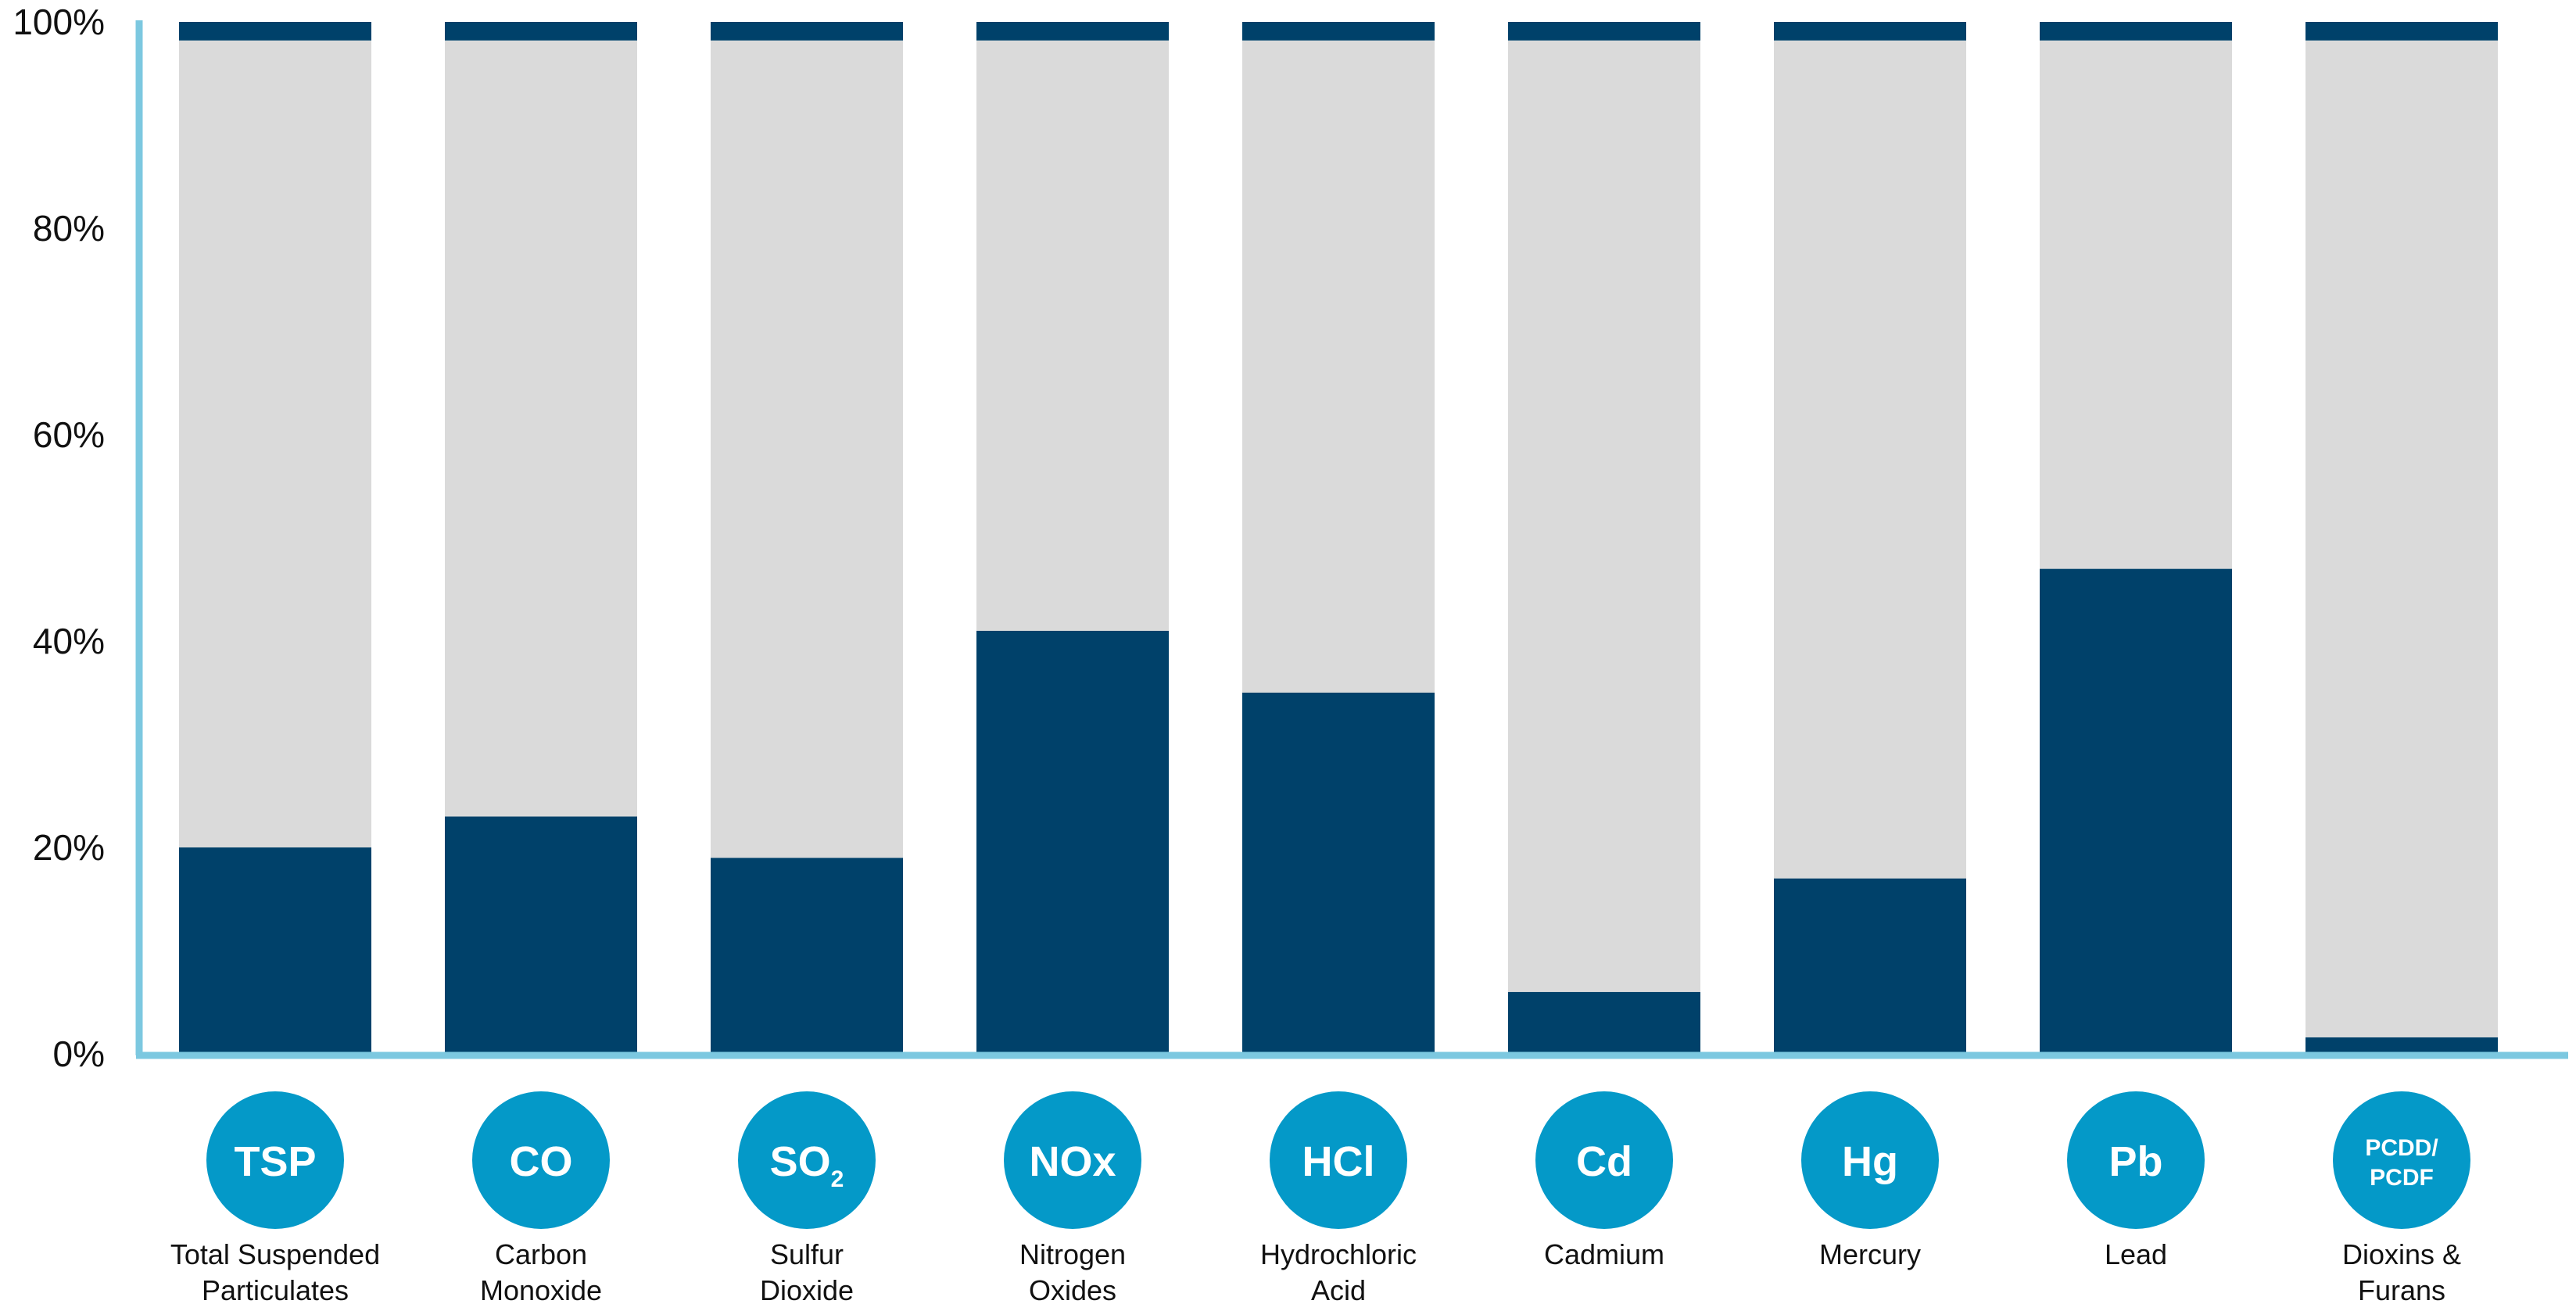  Describe the element at coordinates (69, 228) in the screenshot. I see `y-tick-label: 80%` at that location.